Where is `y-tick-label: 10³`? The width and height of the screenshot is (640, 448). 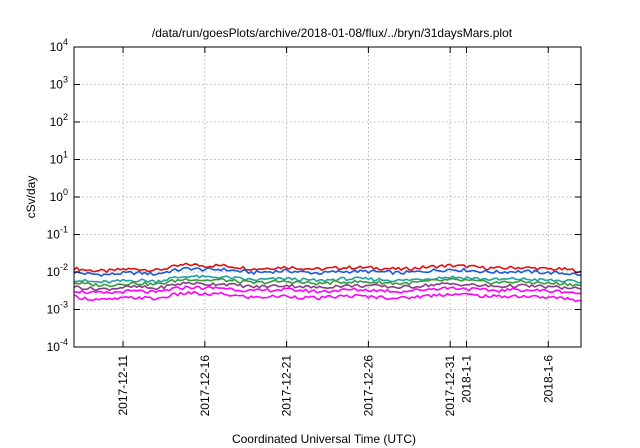
y-tick-label: 10³ is located at coordinates (59, 83).